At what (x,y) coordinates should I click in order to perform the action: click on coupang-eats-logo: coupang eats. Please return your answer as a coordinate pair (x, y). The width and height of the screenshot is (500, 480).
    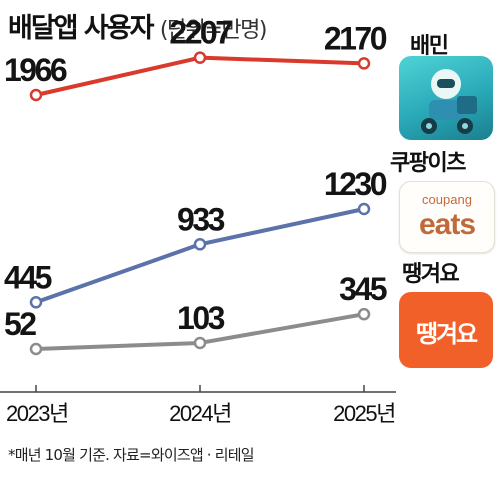
    Looking at the image, I should click on (447, 217).